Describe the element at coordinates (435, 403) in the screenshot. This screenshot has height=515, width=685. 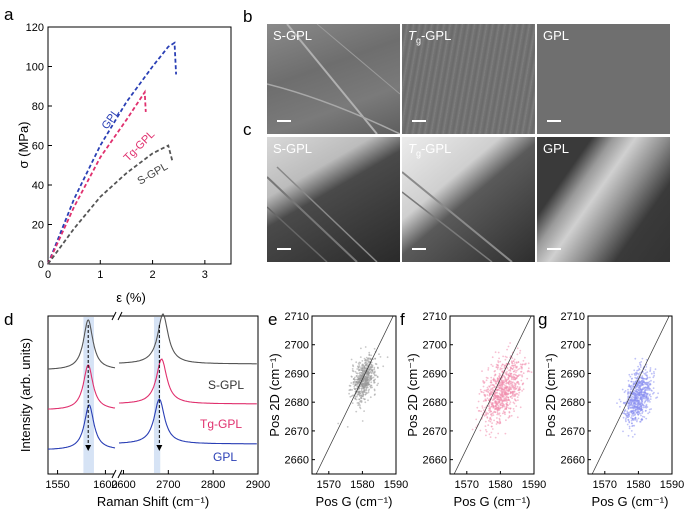
I see `y-tick-label: 2680` at that location.